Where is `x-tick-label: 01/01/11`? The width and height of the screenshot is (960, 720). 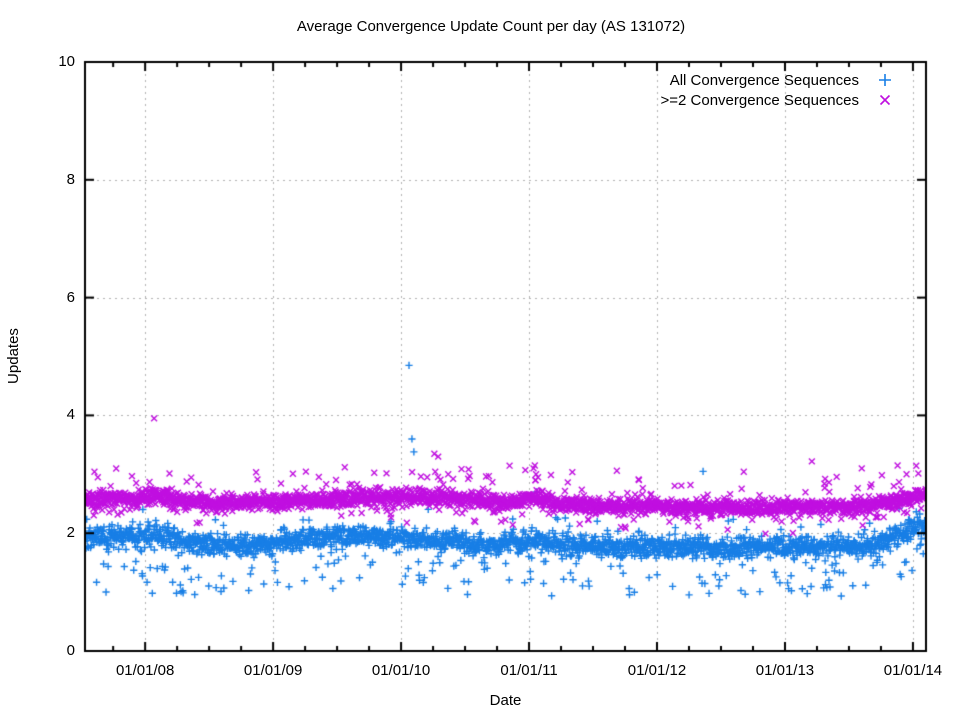 x-tick-label: 01/01/11 is located at coordinates (529, 670).